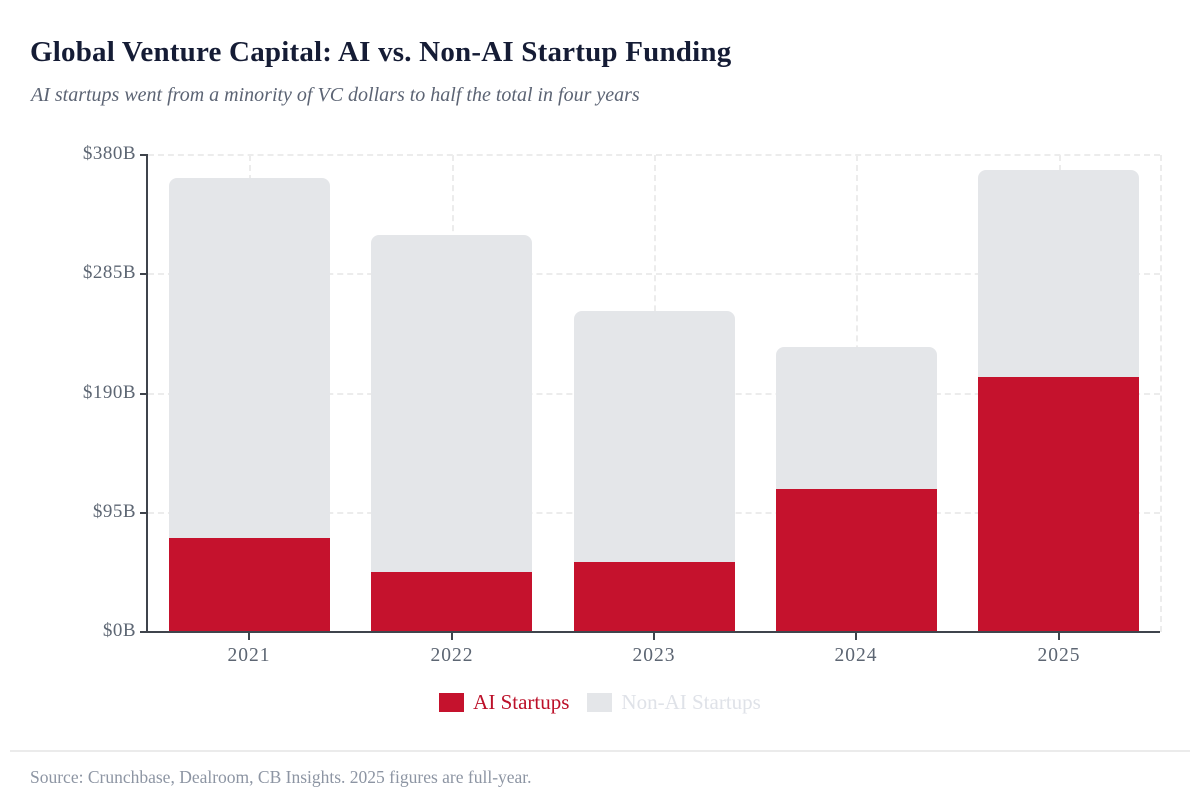 The height and width of the screenshot is (812, 1200). I want to click on bar-segment-ai-2023, so click(654, 597).